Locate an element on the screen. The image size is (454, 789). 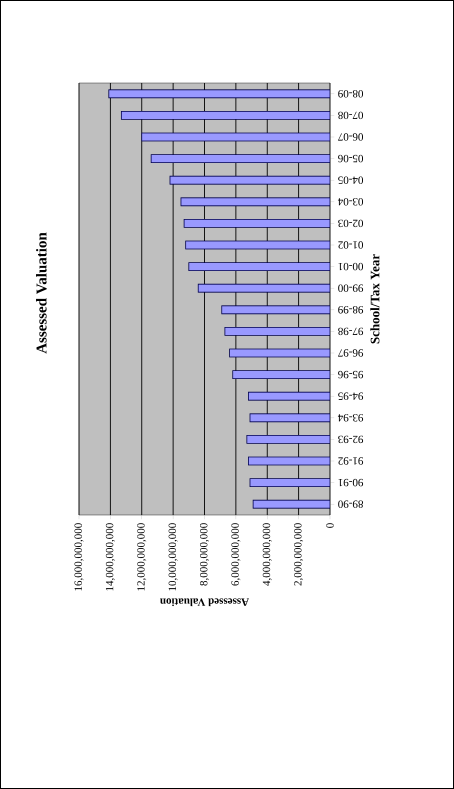
y-tick-label: 90-91 is located at coordinates (351, 482).